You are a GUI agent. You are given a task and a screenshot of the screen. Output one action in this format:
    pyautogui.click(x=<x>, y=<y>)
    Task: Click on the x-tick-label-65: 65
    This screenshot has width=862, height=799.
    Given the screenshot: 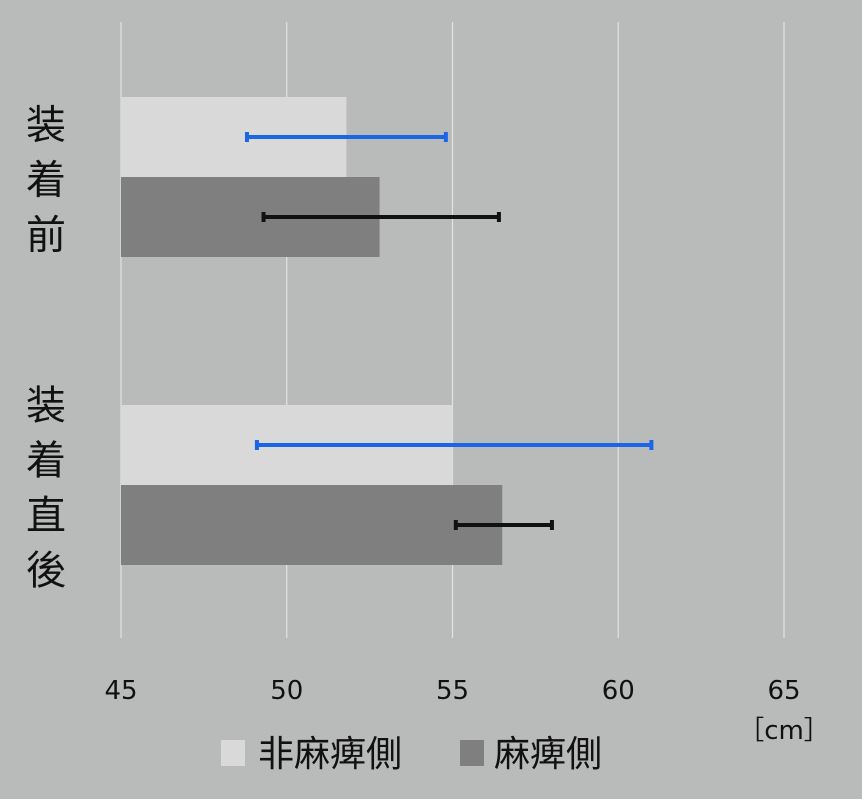 What is the action you would take?
    pyautogui.click(x=783, y=691)
    